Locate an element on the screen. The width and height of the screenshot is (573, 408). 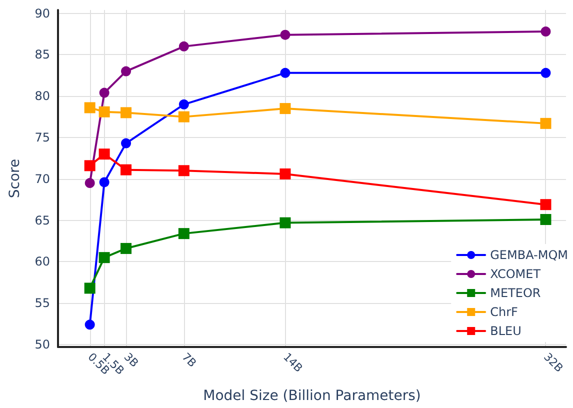
legend-label: METEOR is located at coordinates (515, 293).